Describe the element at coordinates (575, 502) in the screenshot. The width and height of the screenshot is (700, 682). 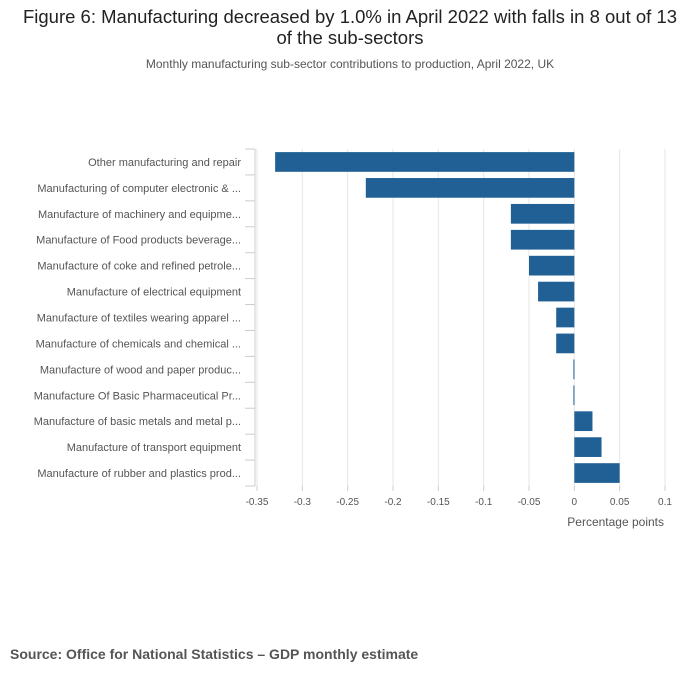
I see `x-tick-label: 0` at that location.